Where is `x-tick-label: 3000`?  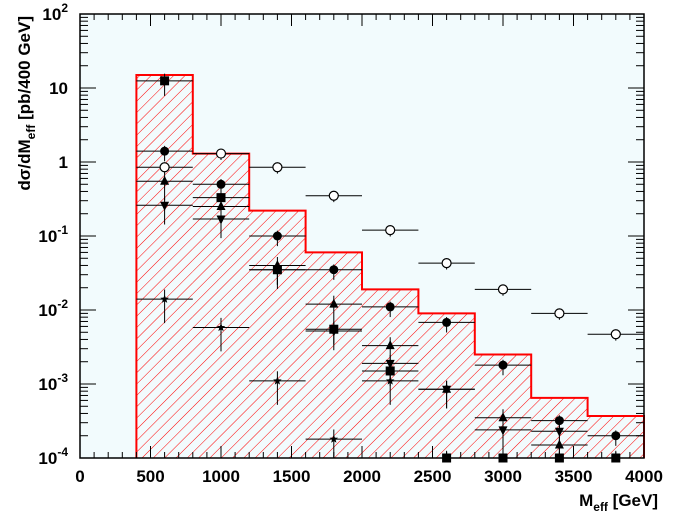 x-tick-label: 3000 is located at coordinates (503, 476).